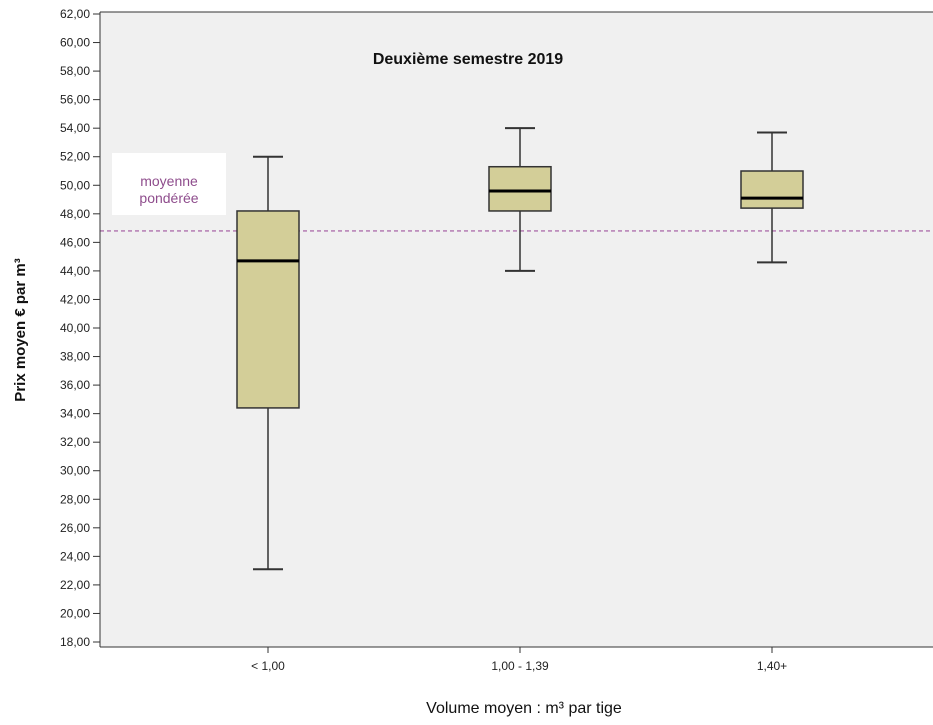 The width and height of the screenshot is (933, 725). What do you see at coordinates (75, 271) in the screenshot?
I see `y-tick-label: 44,00` at bounding box center [75, 271].